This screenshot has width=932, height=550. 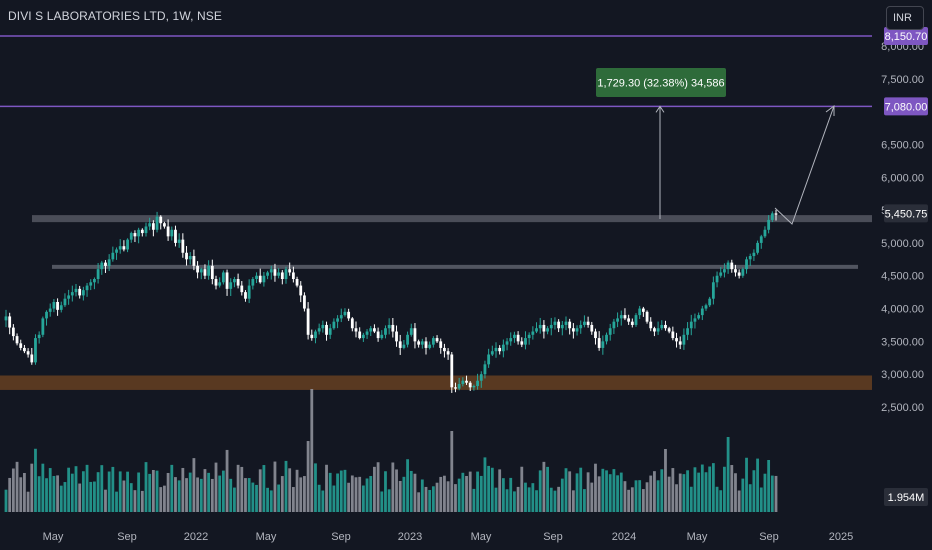 What do you see at coordinates (902, 145) in the screenshot?
I see `price-tick-label: 6,500.00` at bounding box center [902, 145].